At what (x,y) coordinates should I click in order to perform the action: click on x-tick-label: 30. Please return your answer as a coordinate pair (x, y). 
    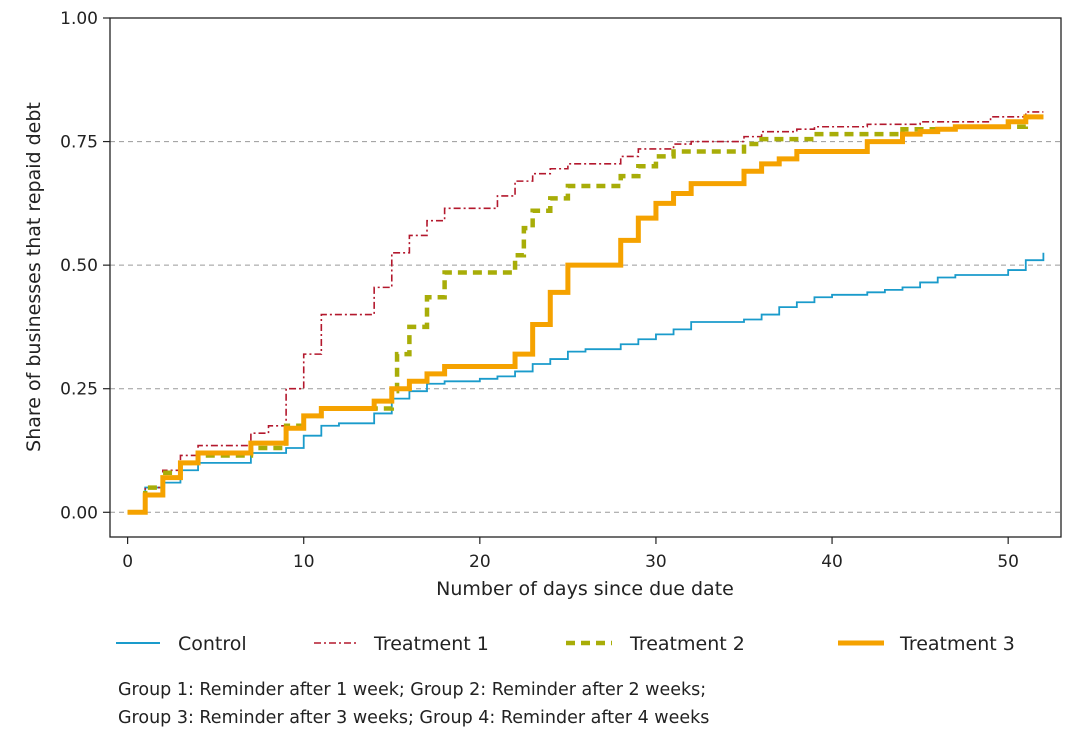
    Looking at the image, I should click on (656, 562).